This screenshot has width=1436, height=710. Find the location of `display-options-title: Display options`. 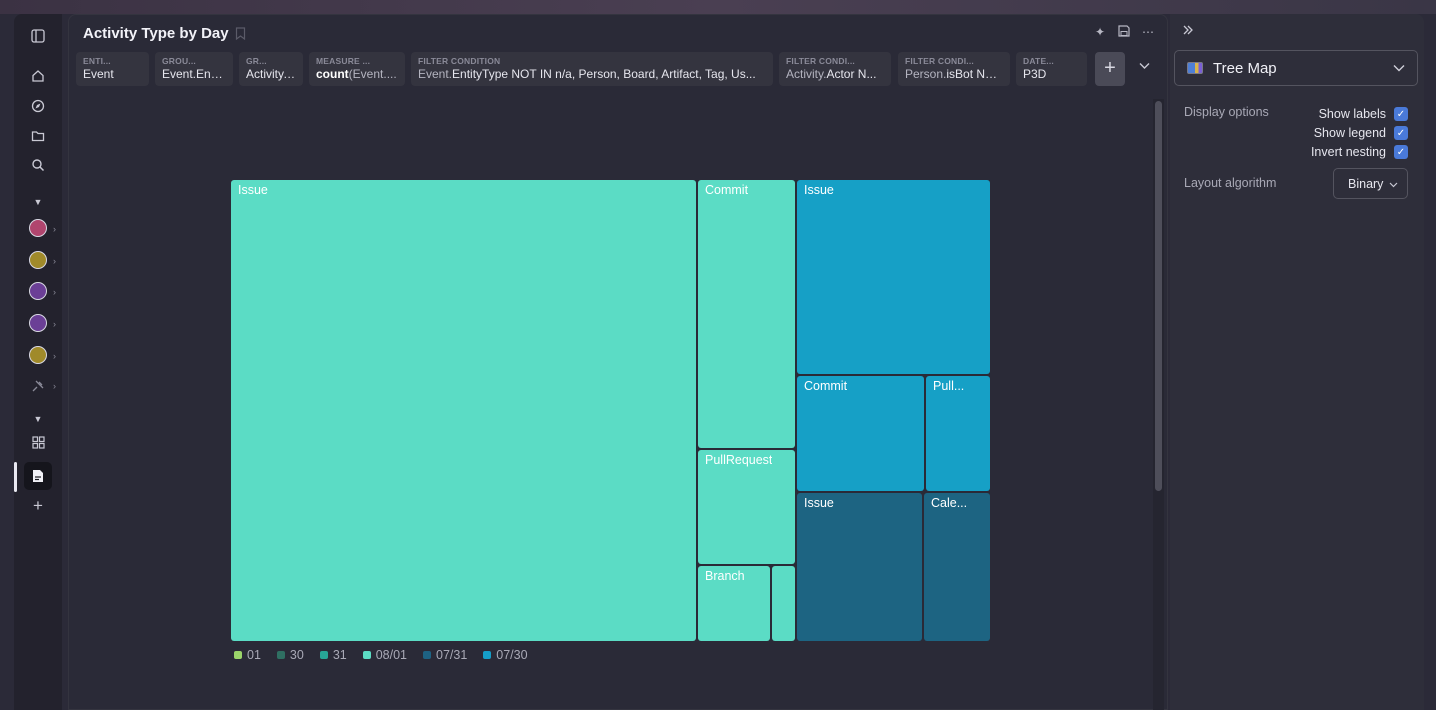

display-options-title: Display options is located at coordinates (1226, 112).